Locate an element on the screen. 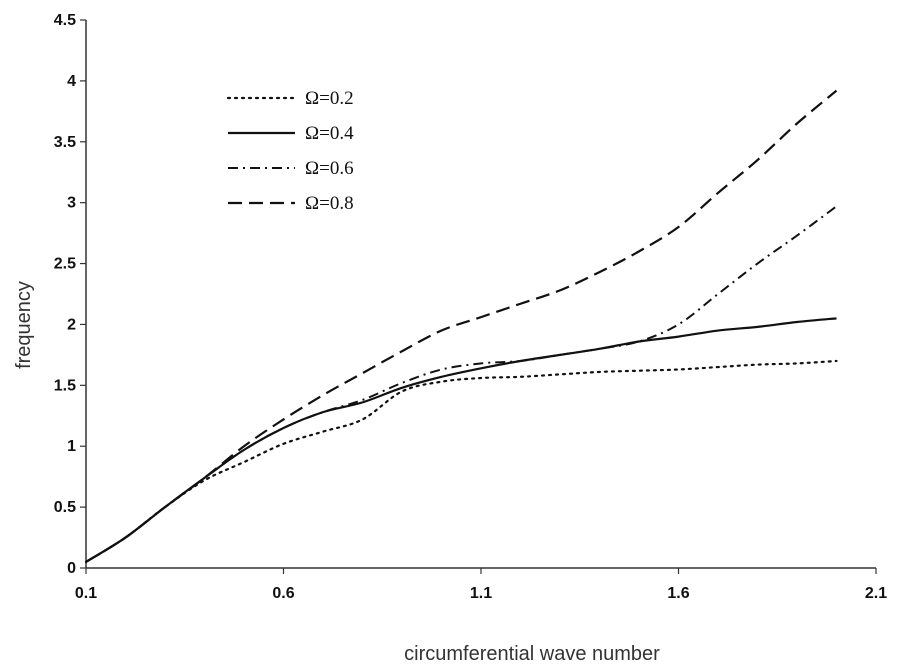 The image size is (899, 668). y-tick-label: 3.5 is located at coordinates (65, 142).